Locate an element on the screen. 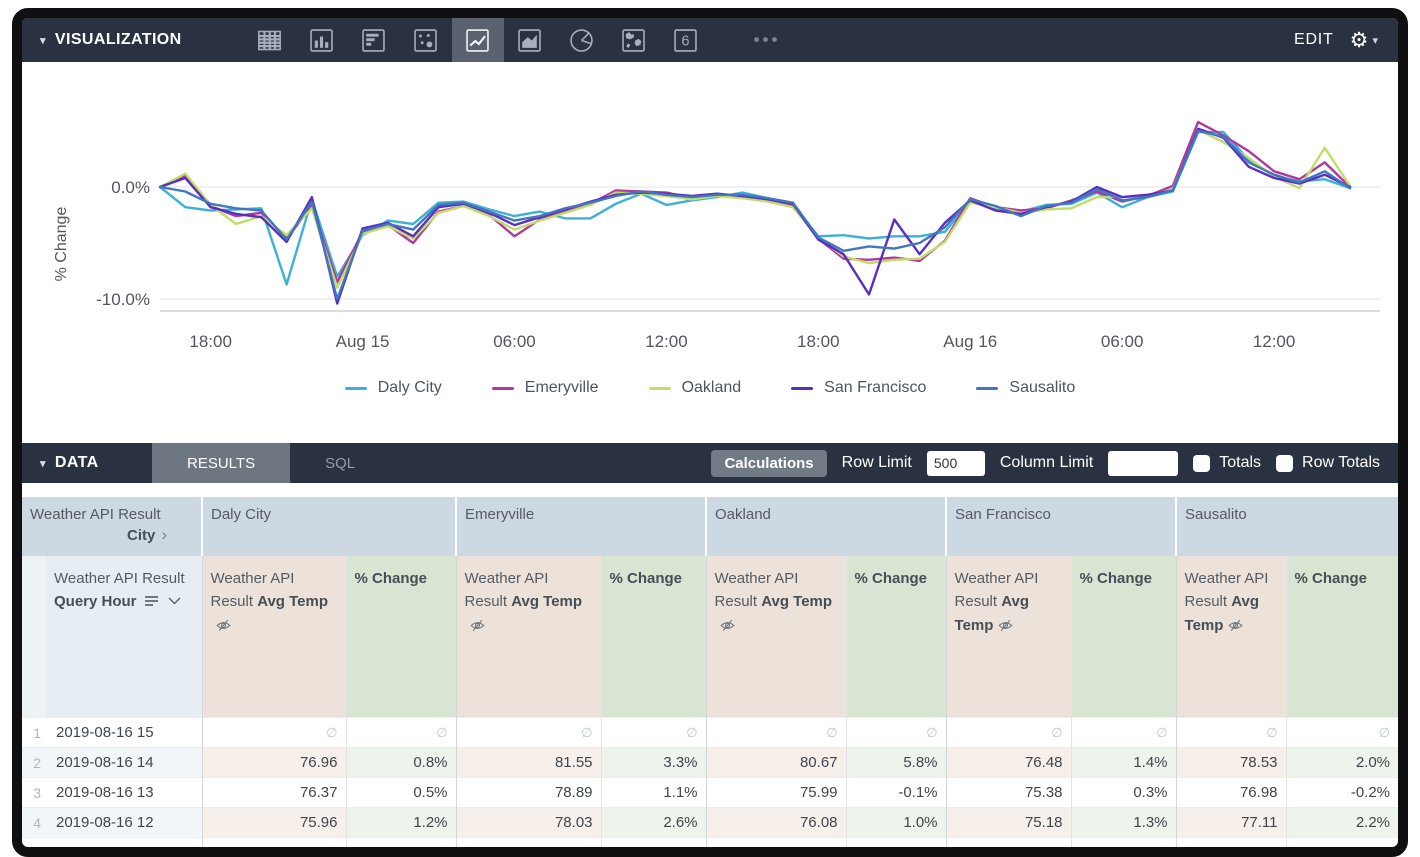 The height and width of the screenshot is (857, 1420). avg-temp-cell: 80.67 is located at coordinates (776, 763).